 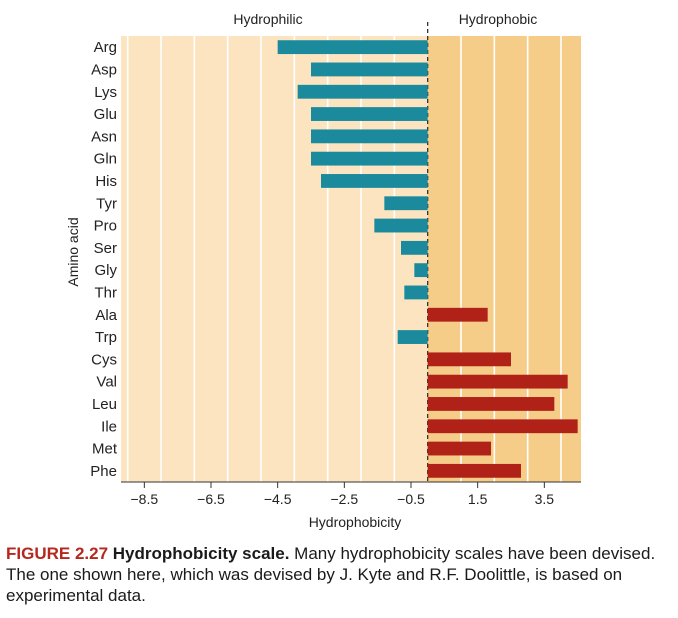 I want to click on category-label: Lys, so click(x=105, y=92).